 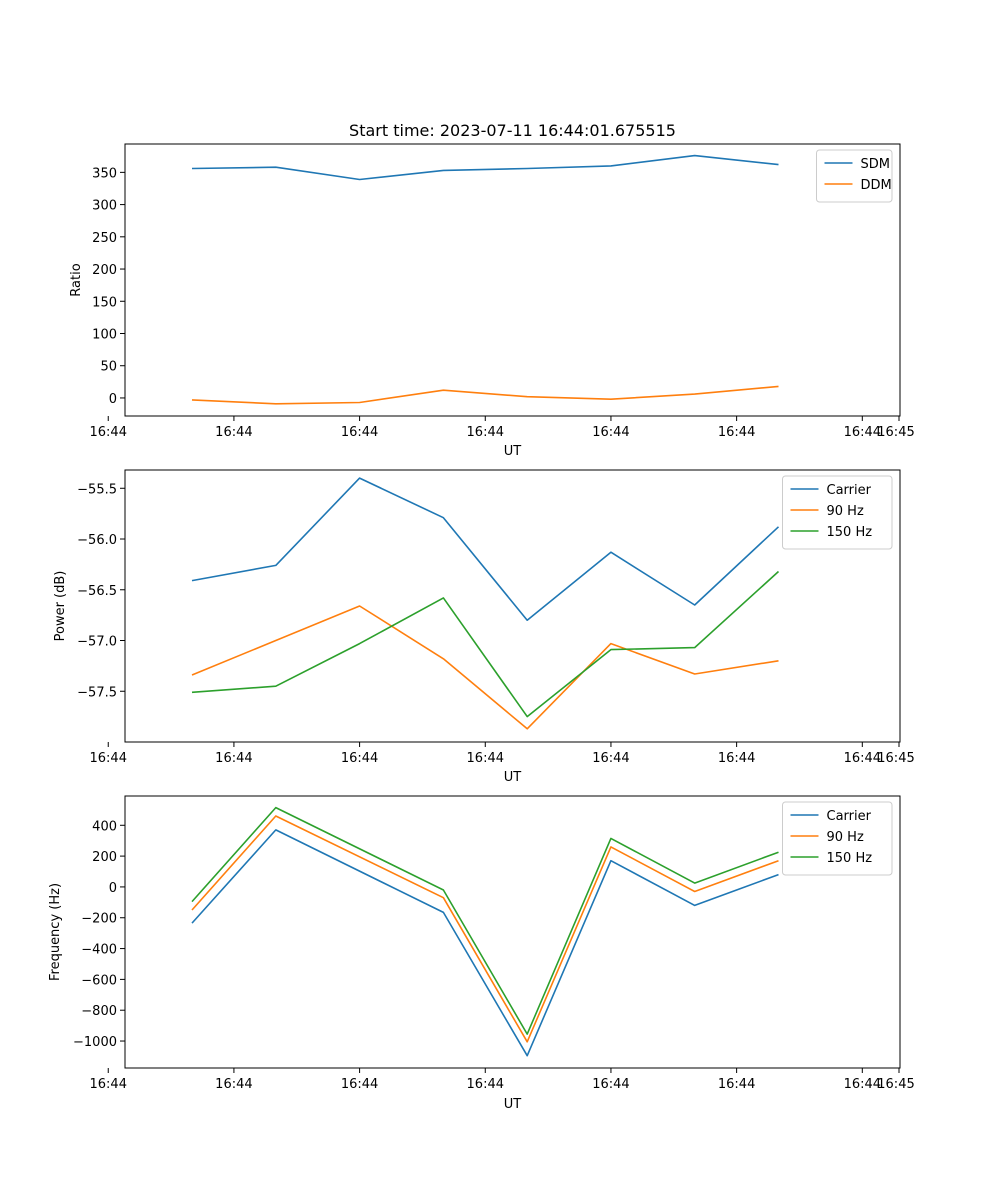 What do you see at coordinates (104, 173) in the screenshot?
I see `y-tick-label: 350` at bounding box center [104, 173].